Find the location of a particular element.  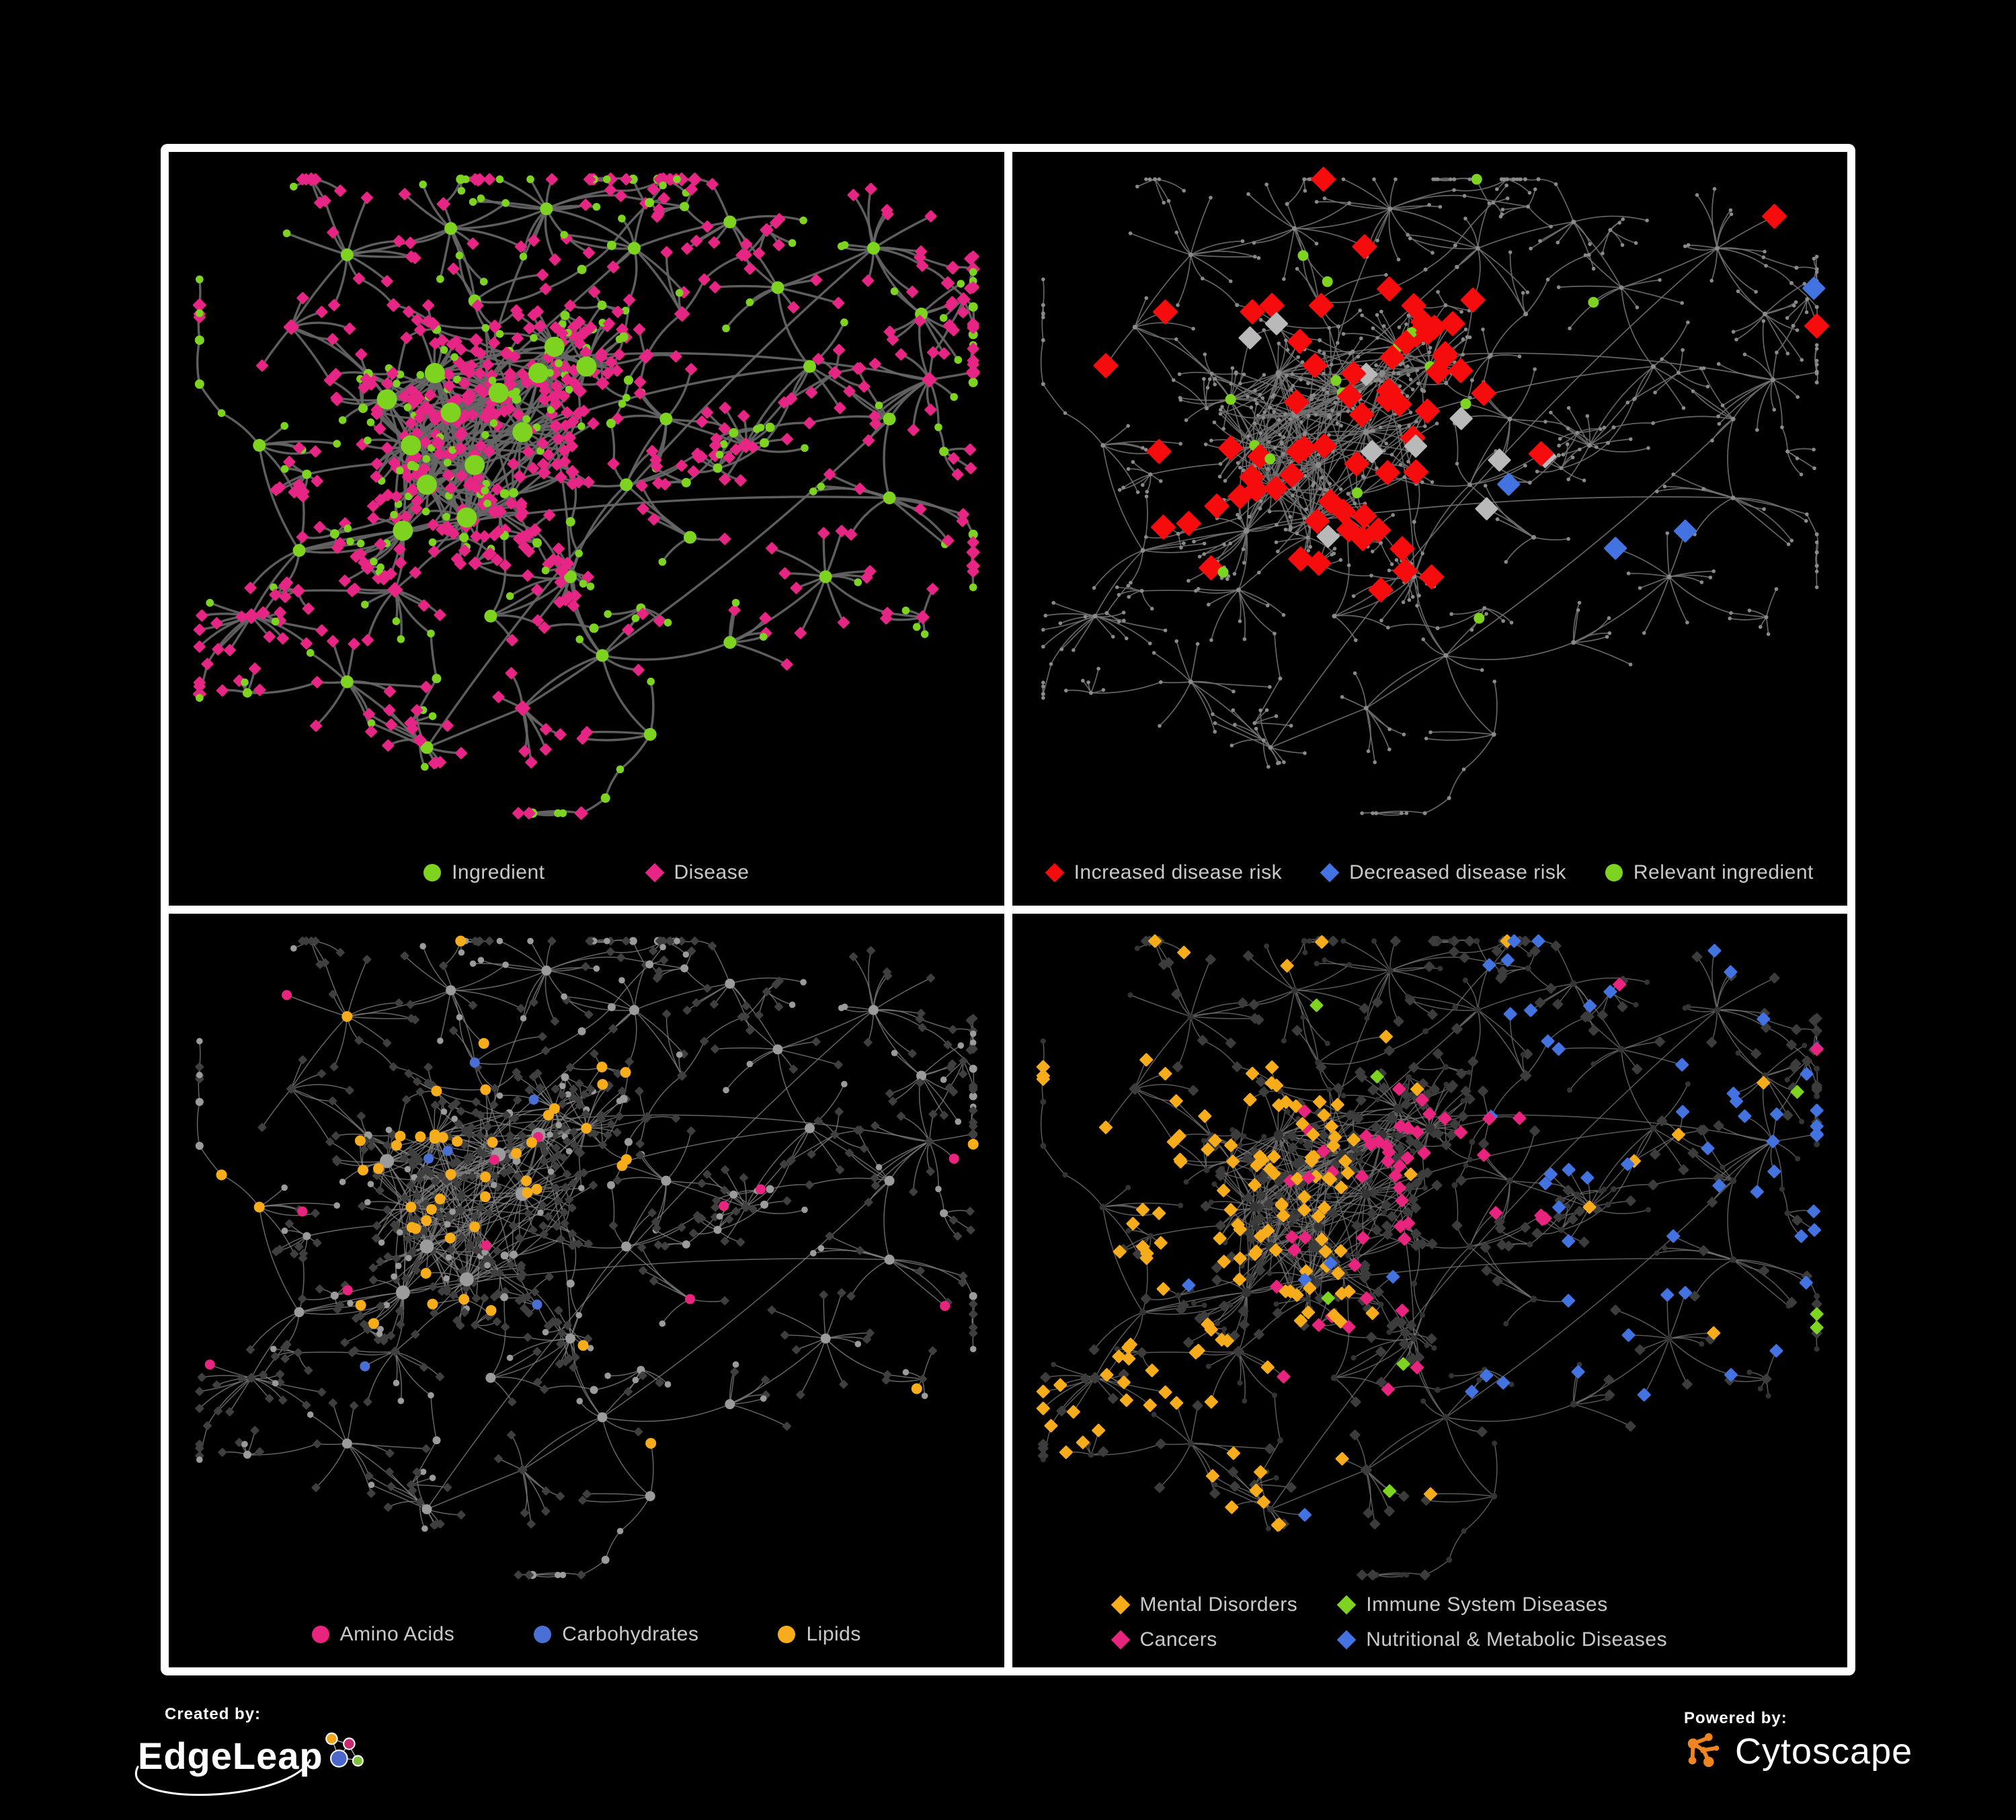

legend-item-mental-disorders: Mental Disorders is located at coordinates (1204, 1604).